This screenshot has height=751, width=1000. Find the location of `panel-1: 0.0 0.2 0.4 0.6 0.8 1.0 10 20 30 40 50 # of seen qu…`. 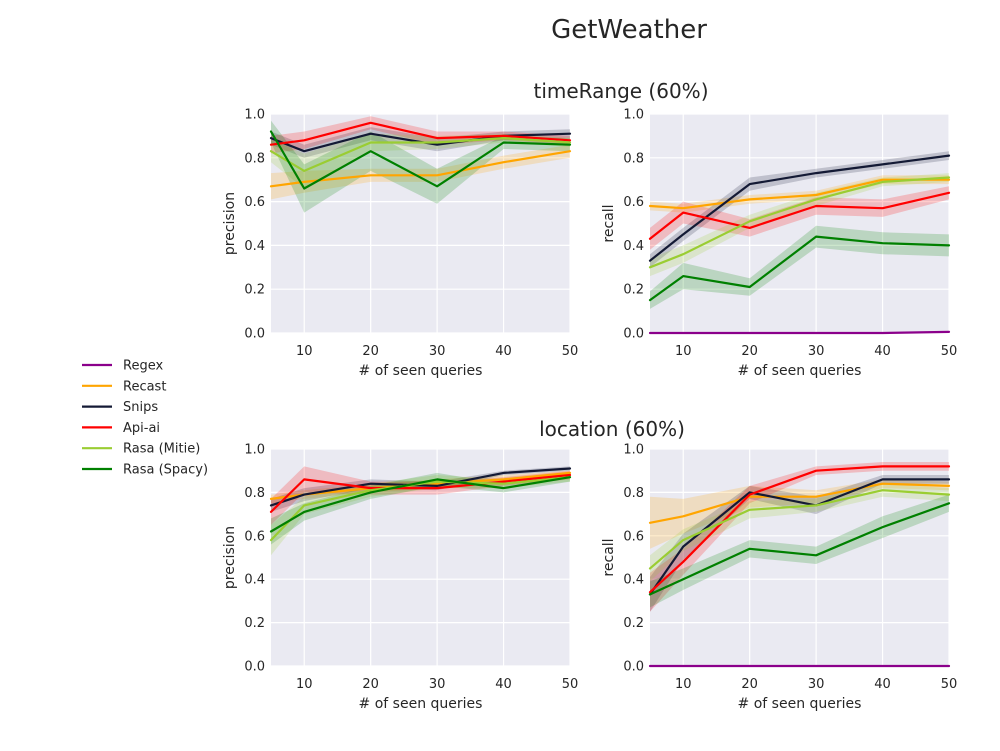

panel-1: 0.0 0.2 0.4 0.6 0.8 1.0 10 20 30 40 50 # of seen qu… is located at coordinates (400, 244).